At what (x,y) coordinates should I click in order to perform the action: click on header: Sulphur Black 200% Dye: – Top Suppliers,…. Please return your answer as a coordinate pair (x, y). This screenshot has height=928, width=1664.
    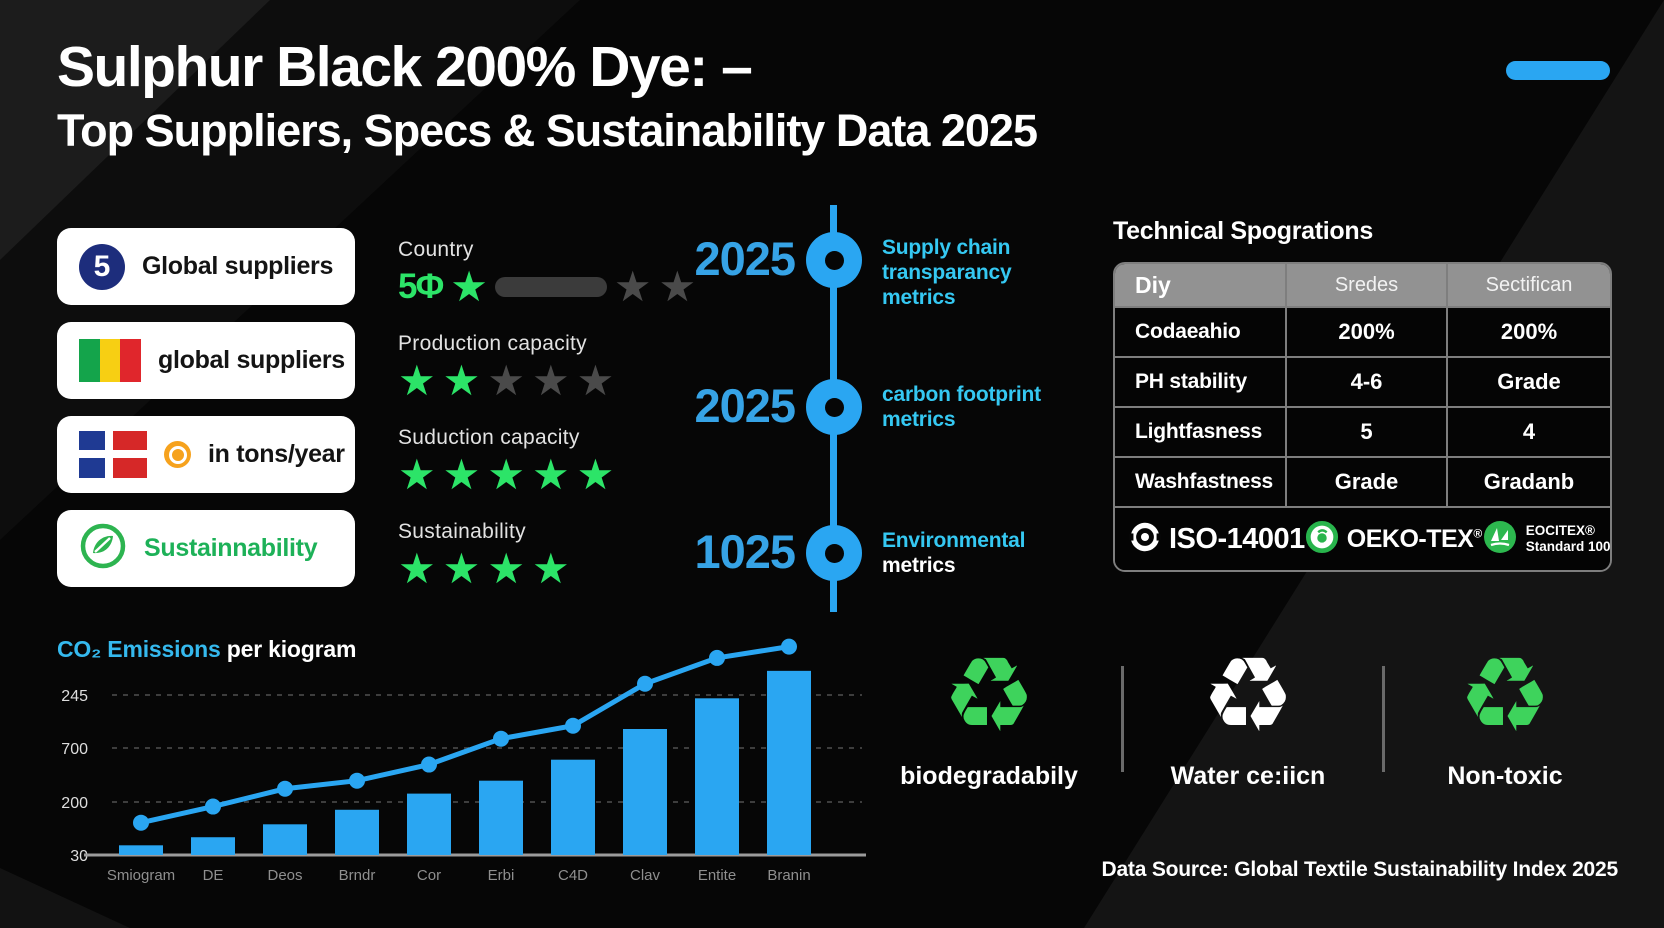
    Looking at the image, I should click on (547, 95).